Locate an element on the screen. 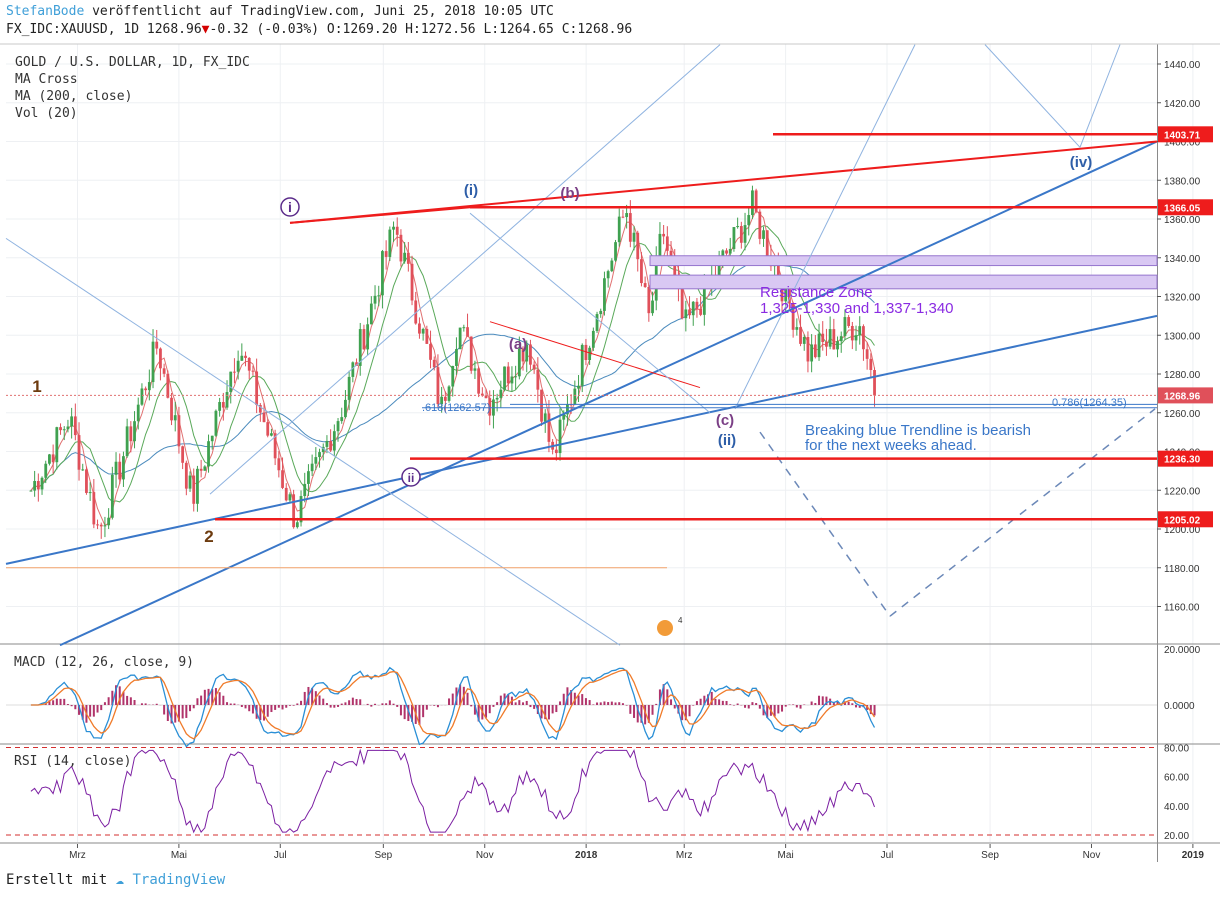 The image size is (1220, 899). key-level-badge is located at coordinates (1185, 134).